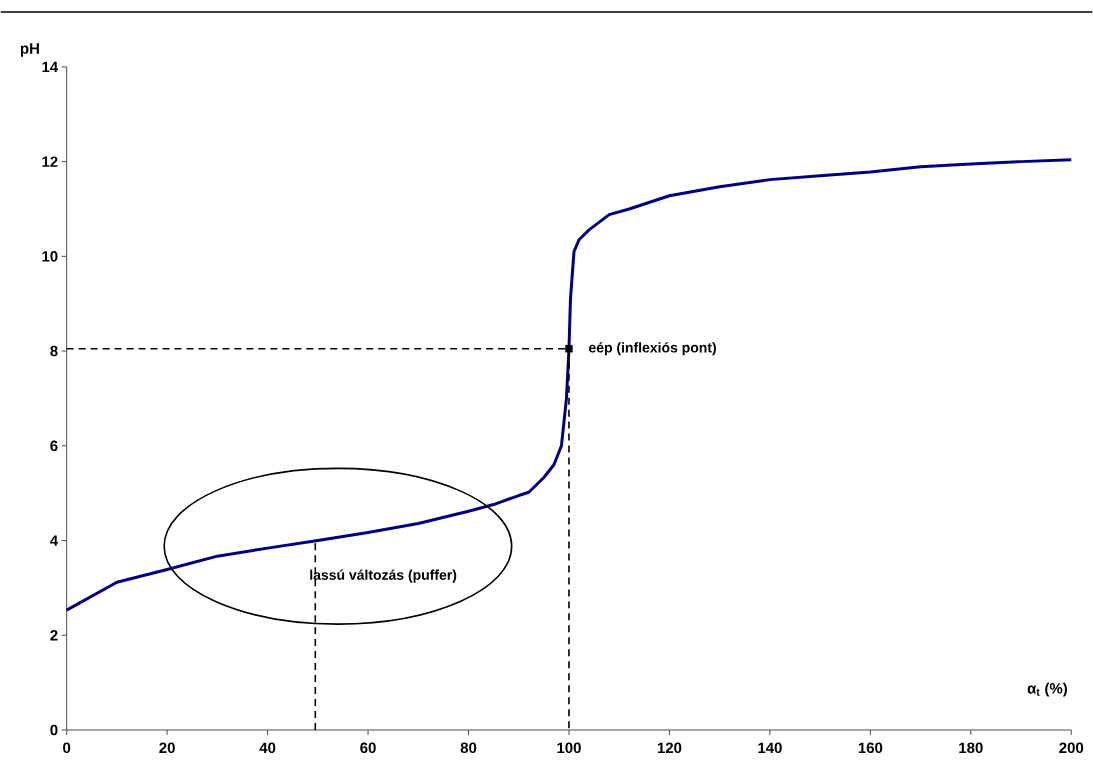 The image size is (1093, 782). What do you see at coordinates (50, 161) in the screenshot?
I see `y-tick-label: 12` at bounding box center [50, 161].